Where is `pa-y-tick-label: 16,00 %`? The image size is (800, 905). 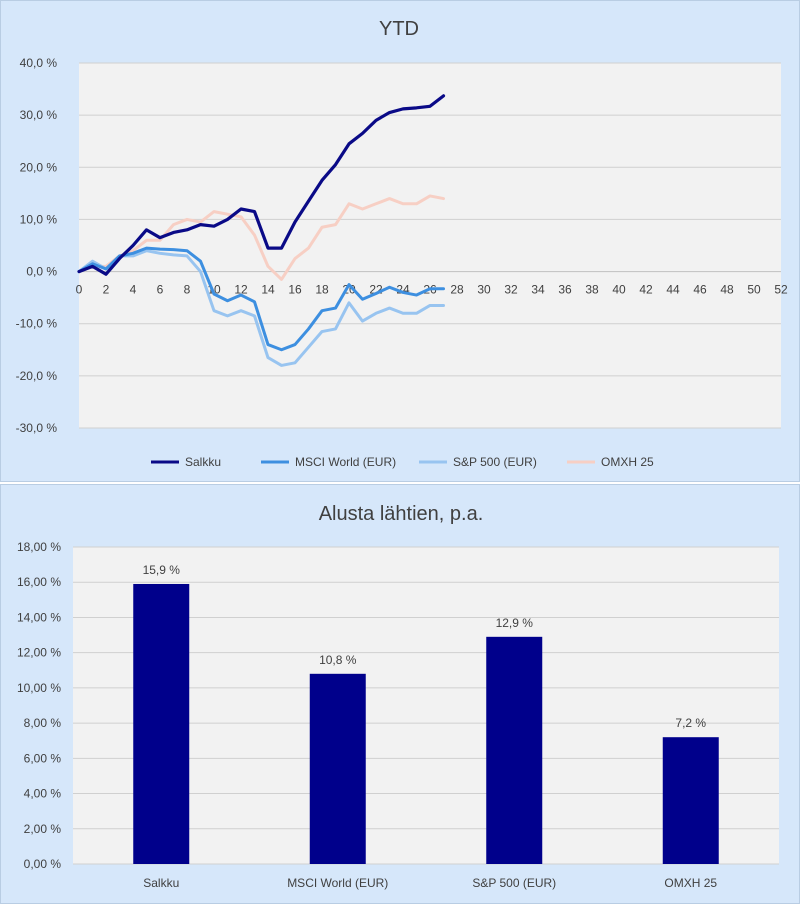
pa-y-tick-label: 16,00 % is located at coordinates (39, 582).